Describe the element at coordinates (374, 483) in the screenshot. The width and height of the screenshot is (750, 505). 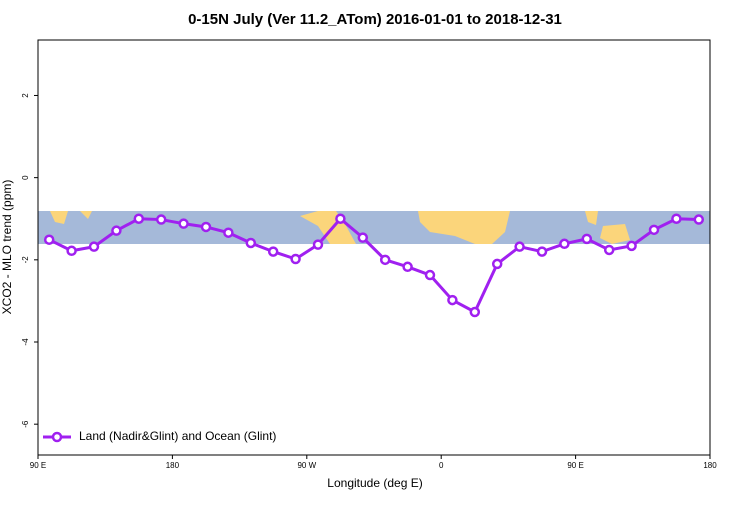
I see `x-axis-label: Longitude (deg E)` at that location.